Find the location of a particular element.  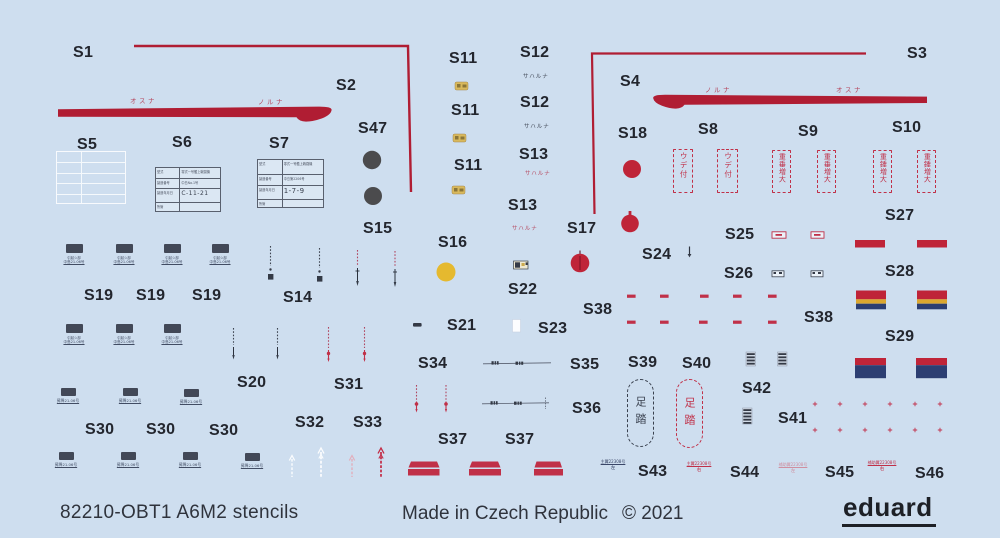

label-s26-23: S26 is located at coordinates (739, 273).